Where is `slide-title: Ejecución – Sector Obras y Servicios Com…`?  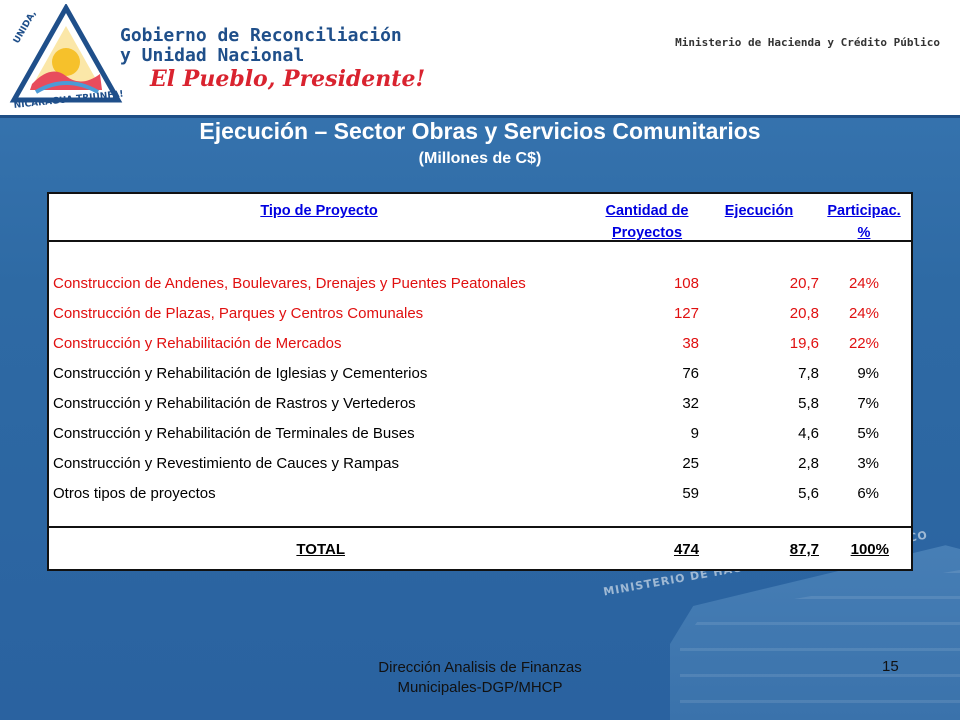
slide-title: Ejecución – Sector Obras y Servicios Com… is located at coordinates (480, 131).